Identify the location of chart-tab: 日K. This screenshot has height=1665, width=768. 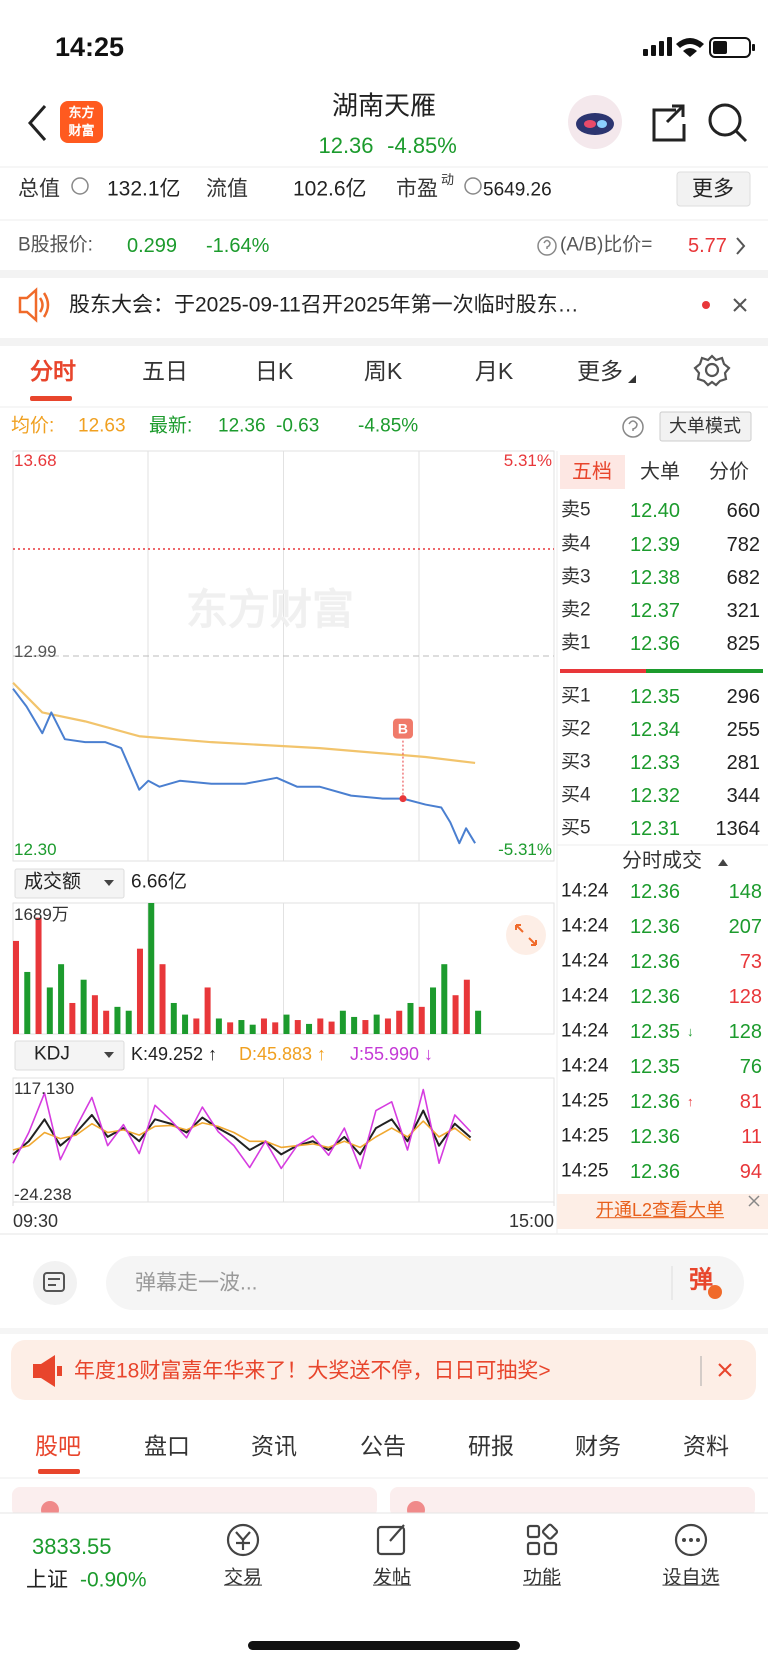
(274, 371).